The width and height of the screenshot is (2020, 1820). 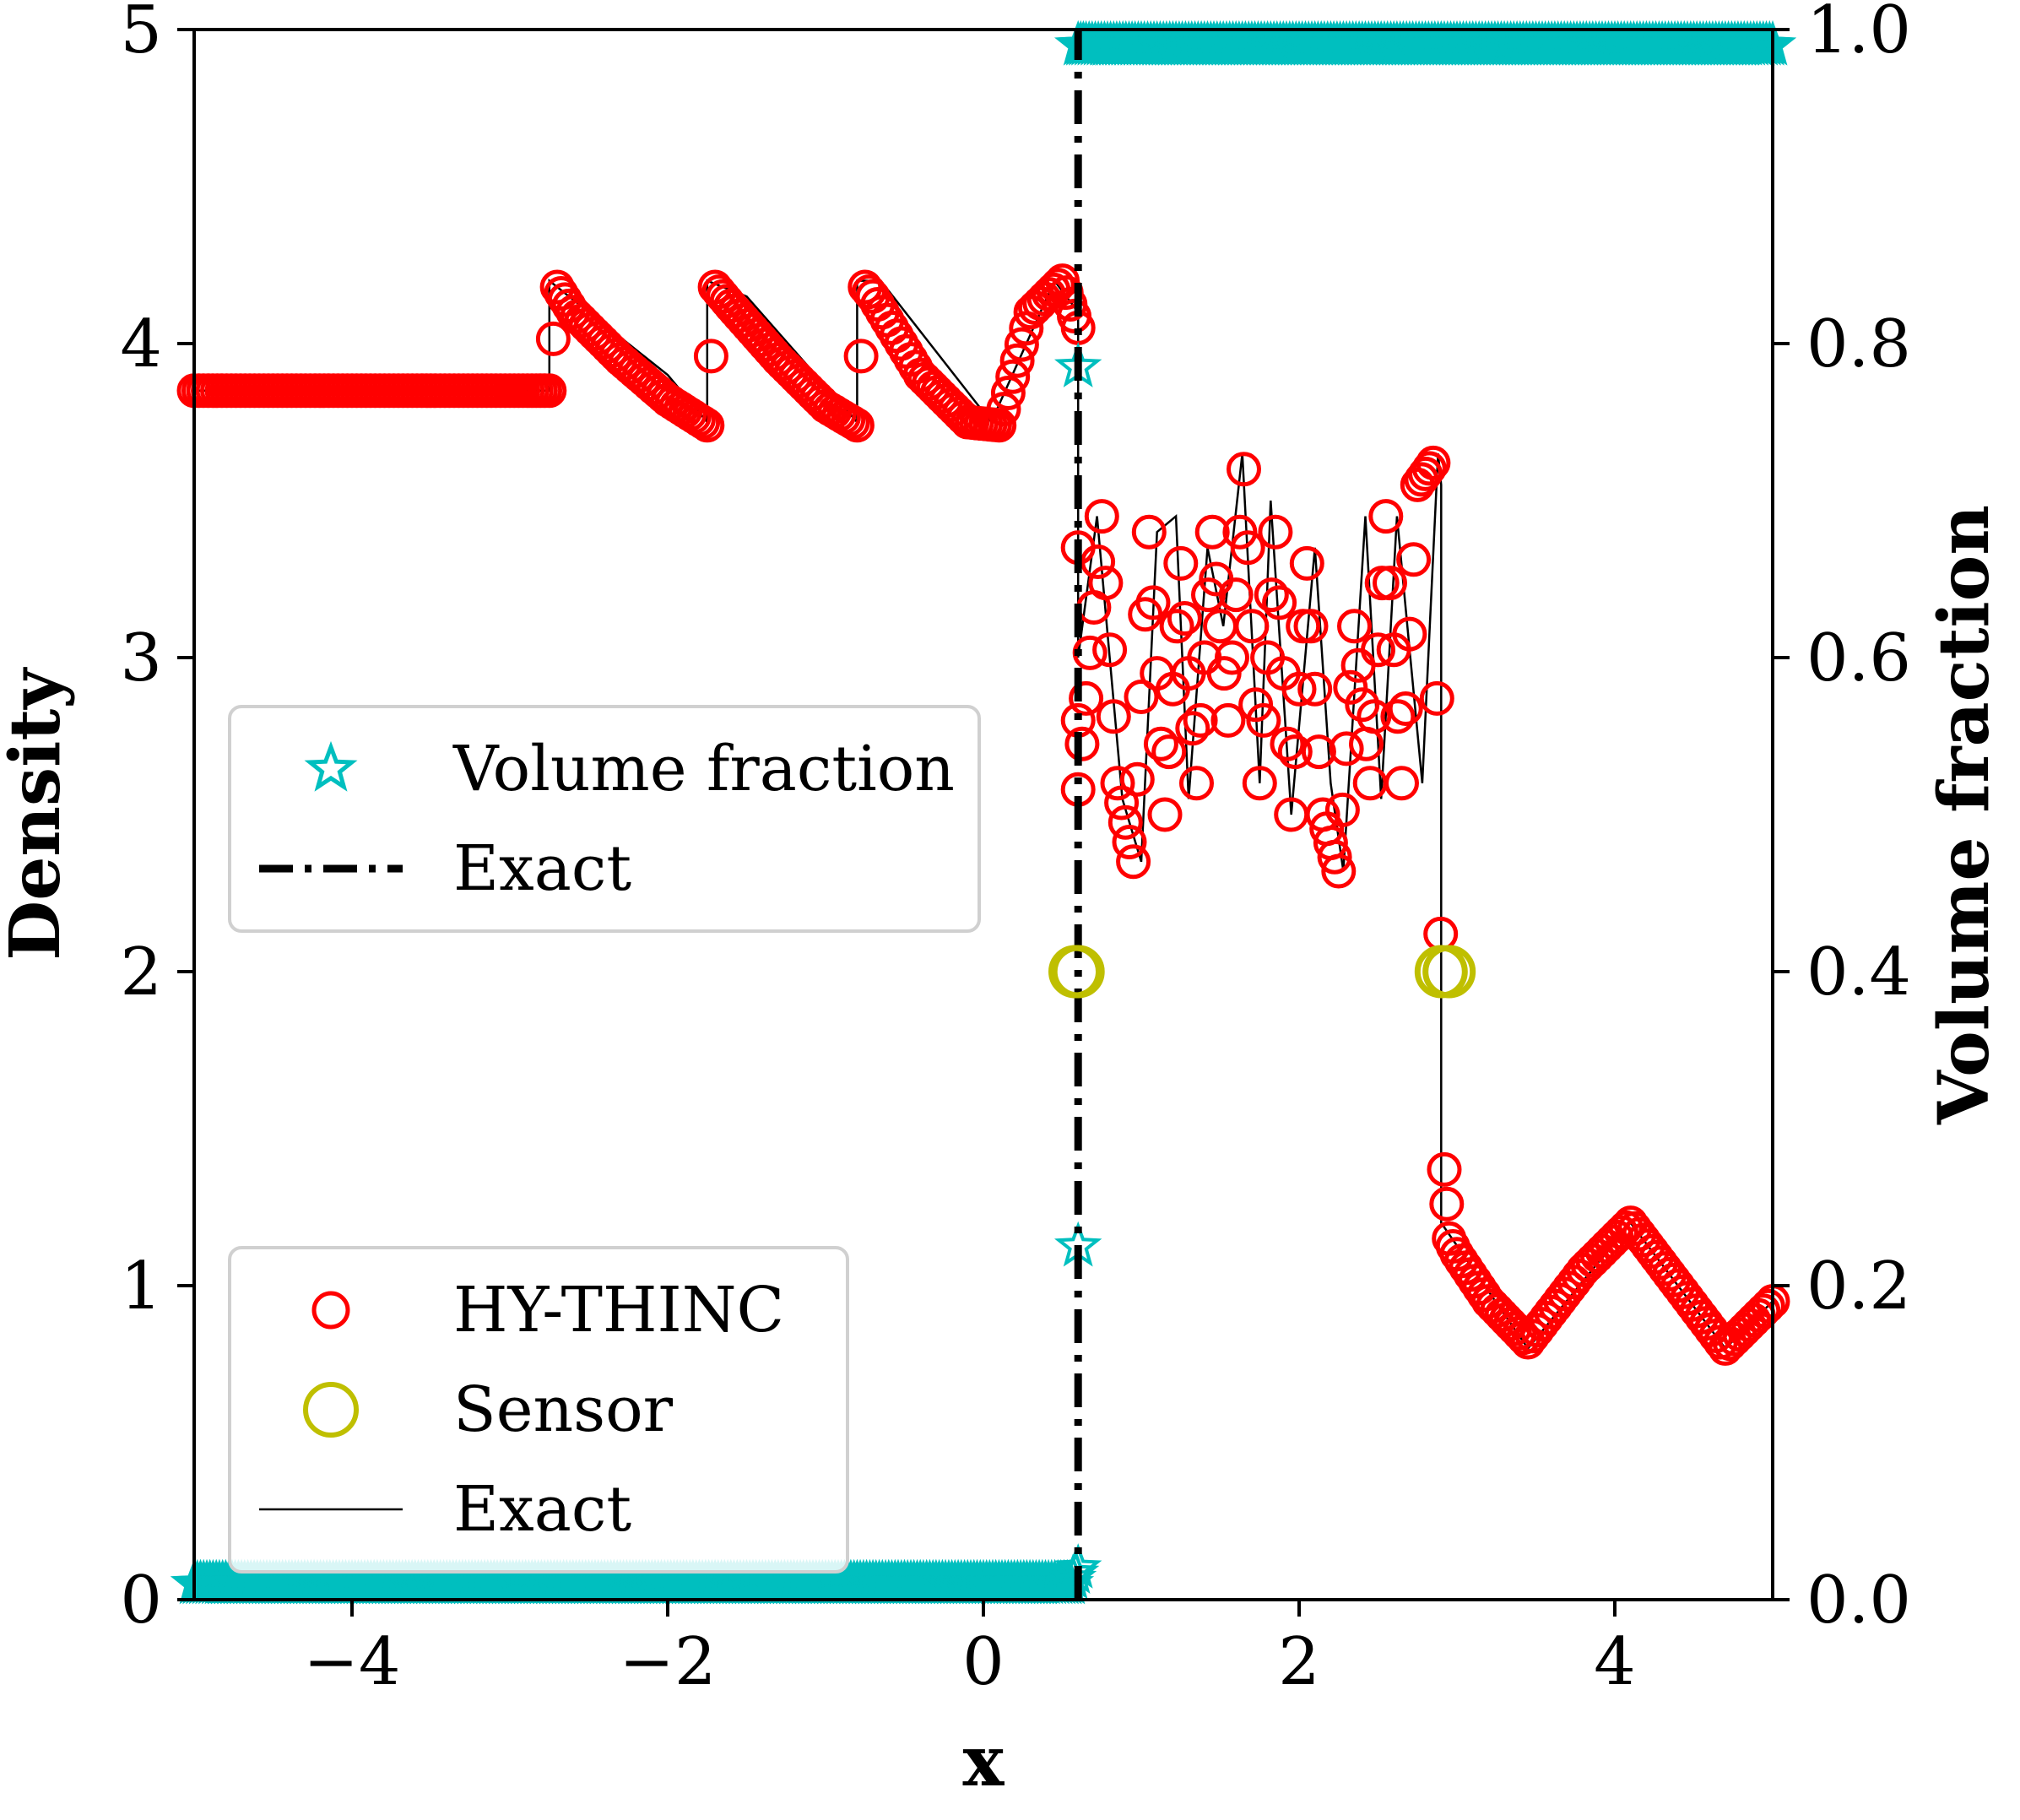 I want to click on y2-tick-label: 0.6, so click(x=1859, y=658).